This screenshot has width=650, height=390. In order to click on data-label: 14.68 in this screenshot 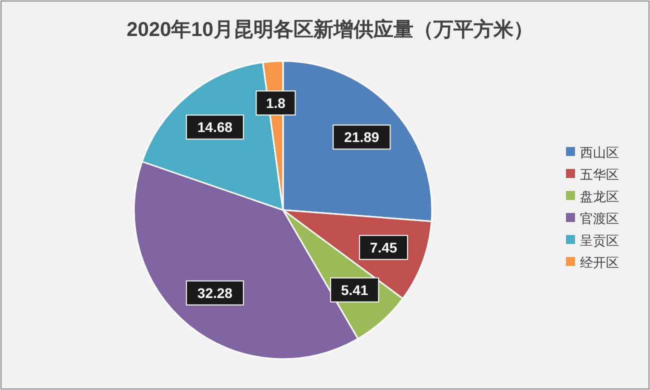, I will do `click(215, 127)`.